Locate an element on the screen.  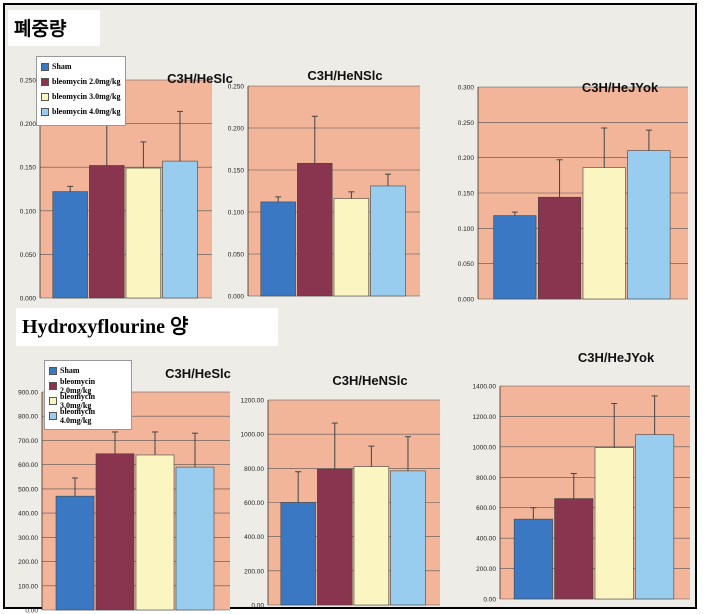
chart-panel: 0.000 0.050 0.100 0.150 0.200 0.250 C3H/HeNSlc is located at coordinates (324, 184).